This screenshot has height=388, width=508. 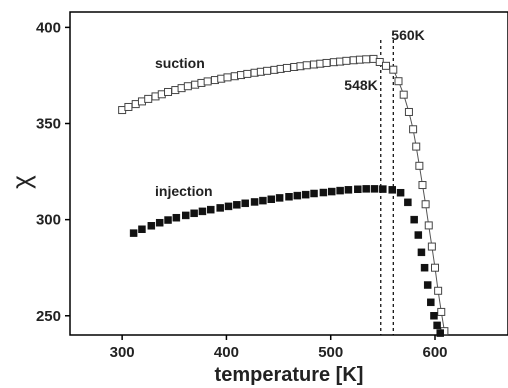 What do you see at coordinates (279, 348) in the screenshot?
I see `x-axis-ticks: 300 400 500 600` at bounding box center [279, 348].